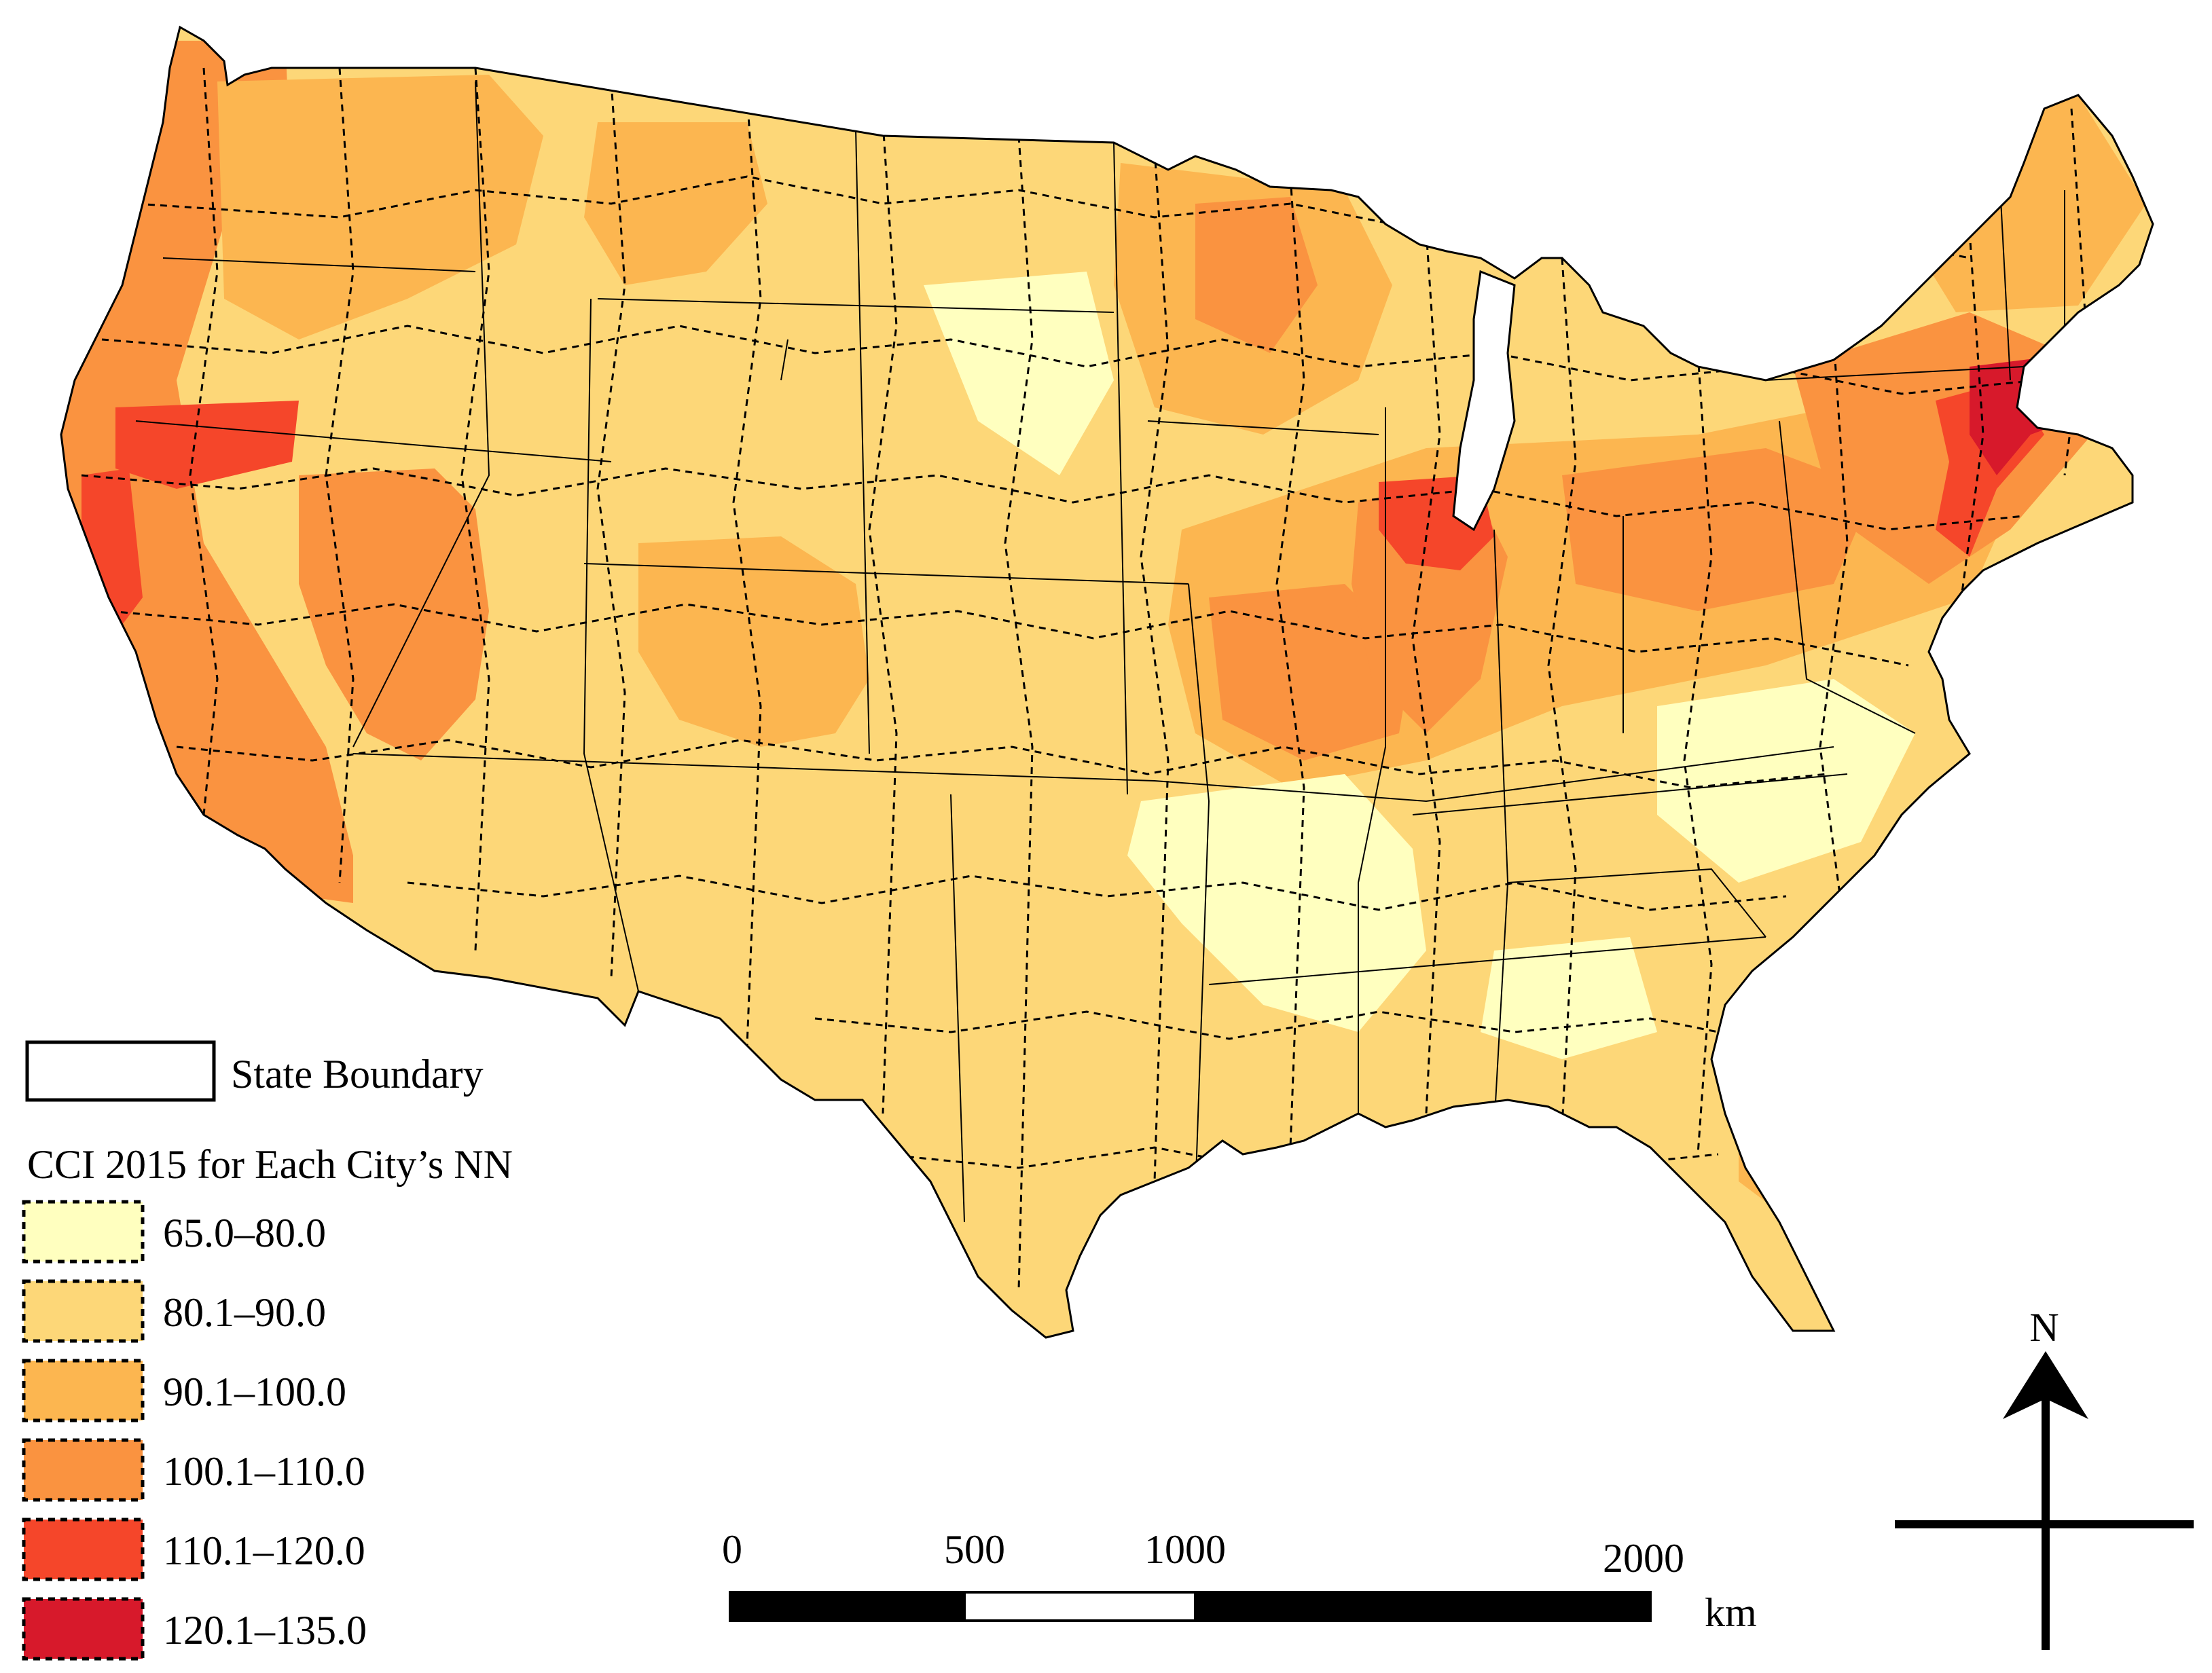 The height and width of the screenshot is (1673, 2212). What do you see at coordinates (254, 1391) in the screenshot?
I see `legend-class-label-3: 90.1–100.0` at bounding box center [254, 1391].